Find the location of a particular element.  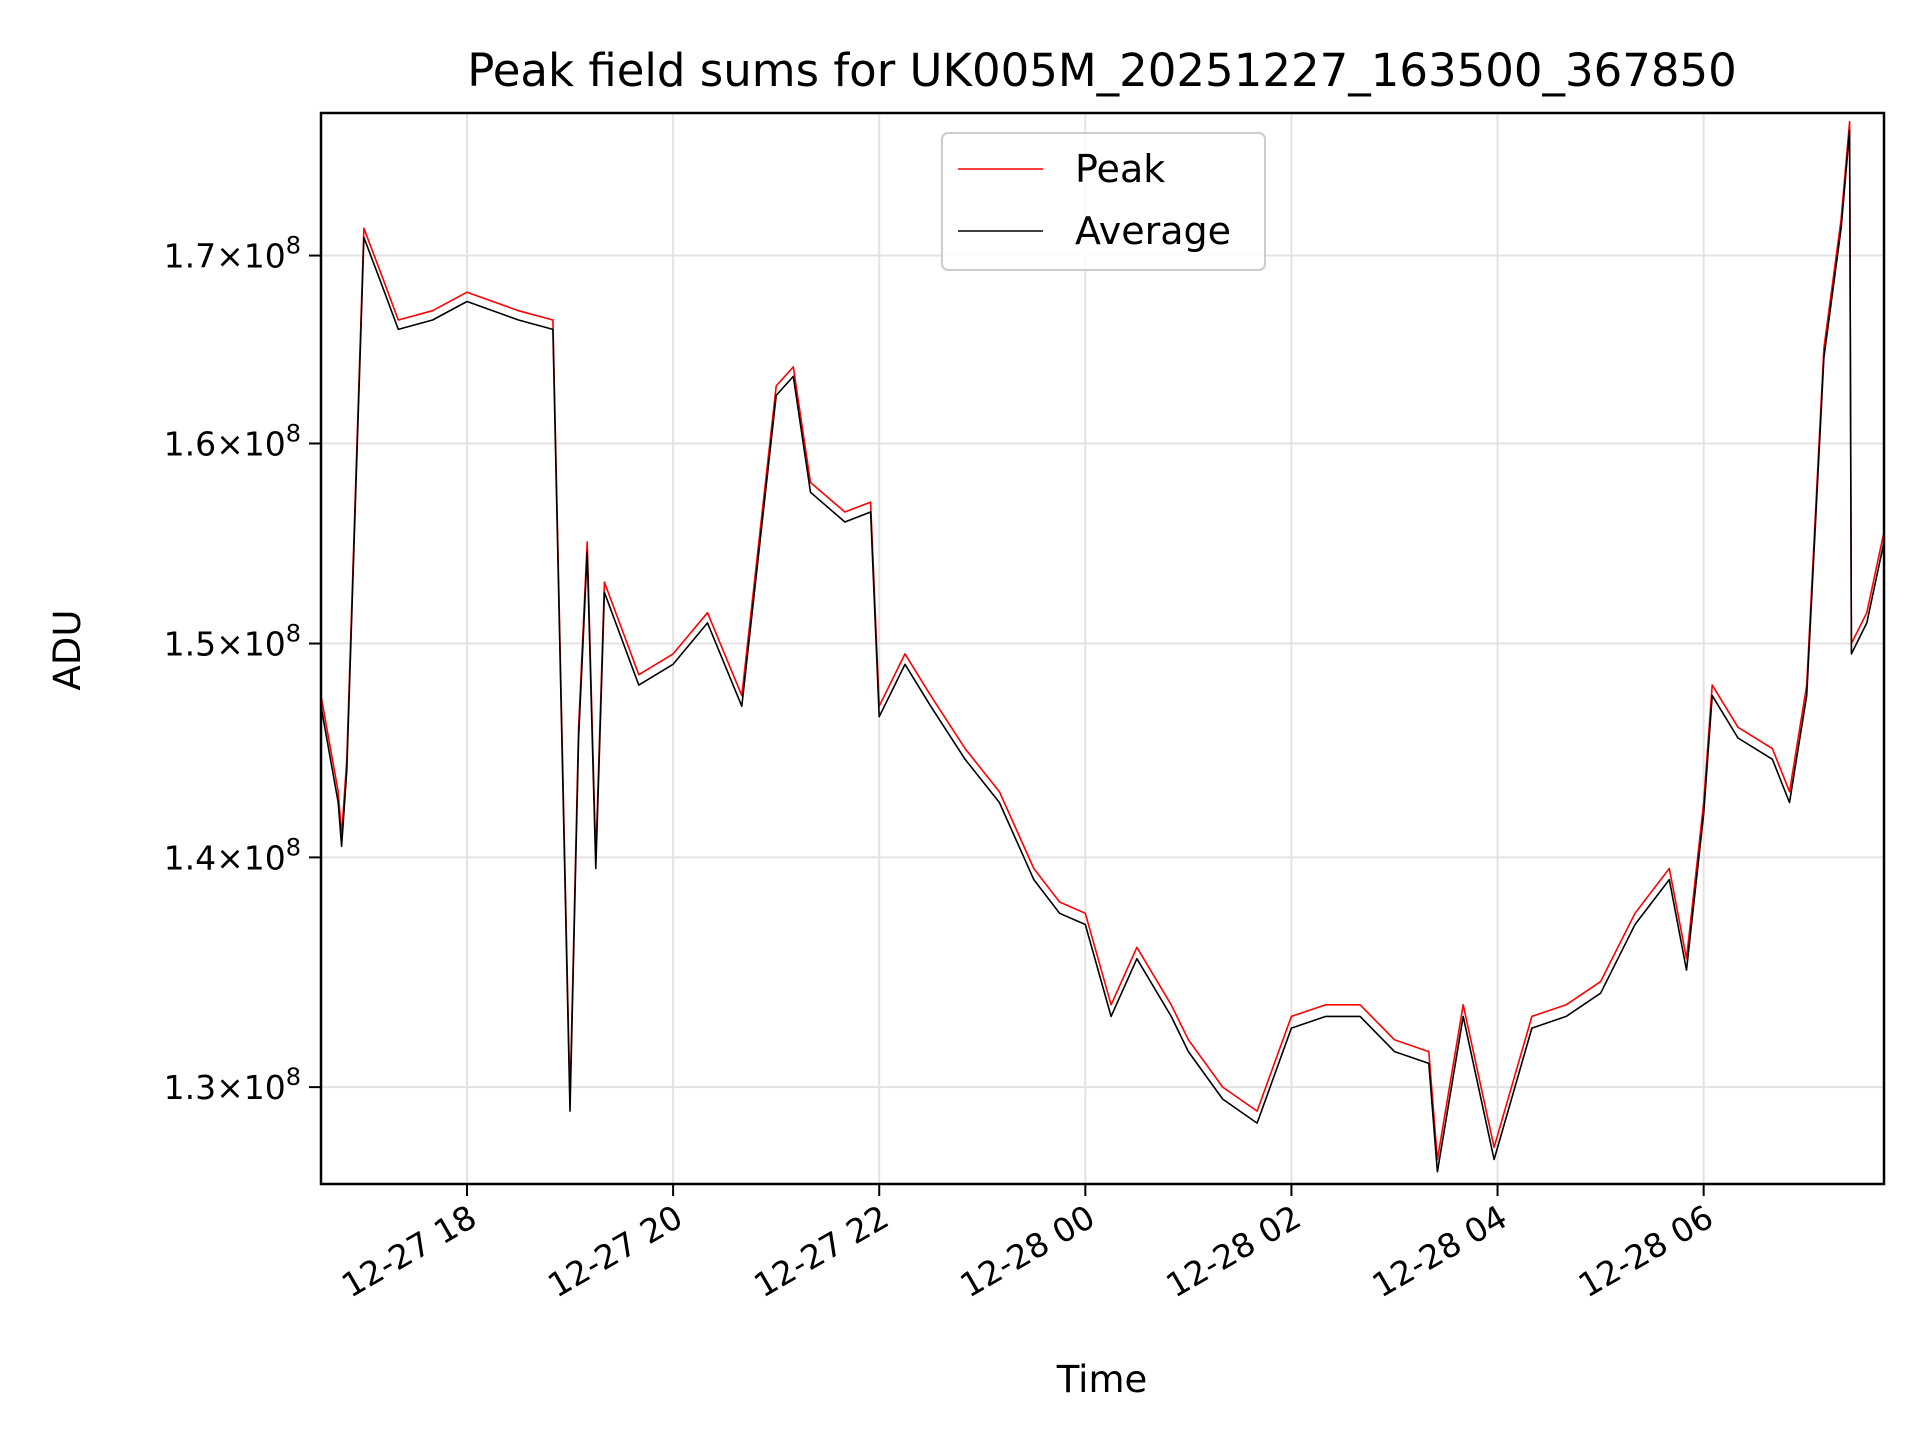

legend-box is located at coordinates (1103, 201).